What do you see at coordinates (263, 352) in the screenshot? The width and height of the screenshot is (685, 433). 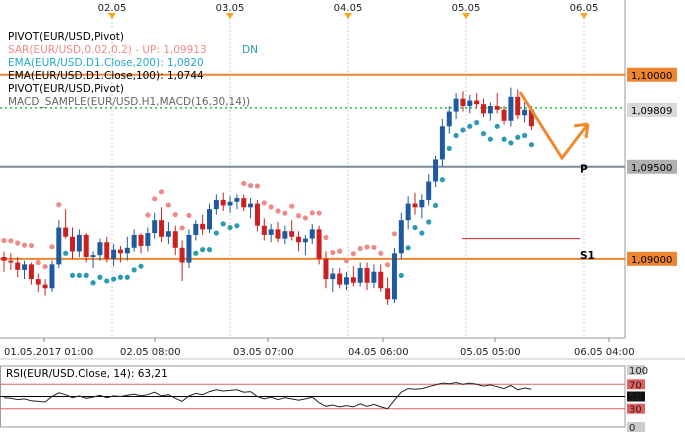 I see `time-label: 03.05 07:00` at bounding box center [263, 352].